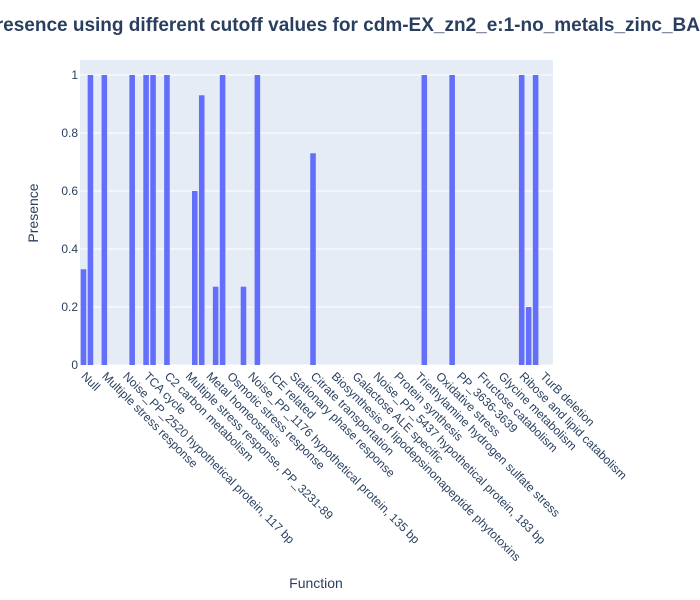 Image resolution: width=700 pixels, height=600 pixels. Describe the element at coordinates (316, 583) in the screenshot. I see `x-axis-title: Function` at that location.